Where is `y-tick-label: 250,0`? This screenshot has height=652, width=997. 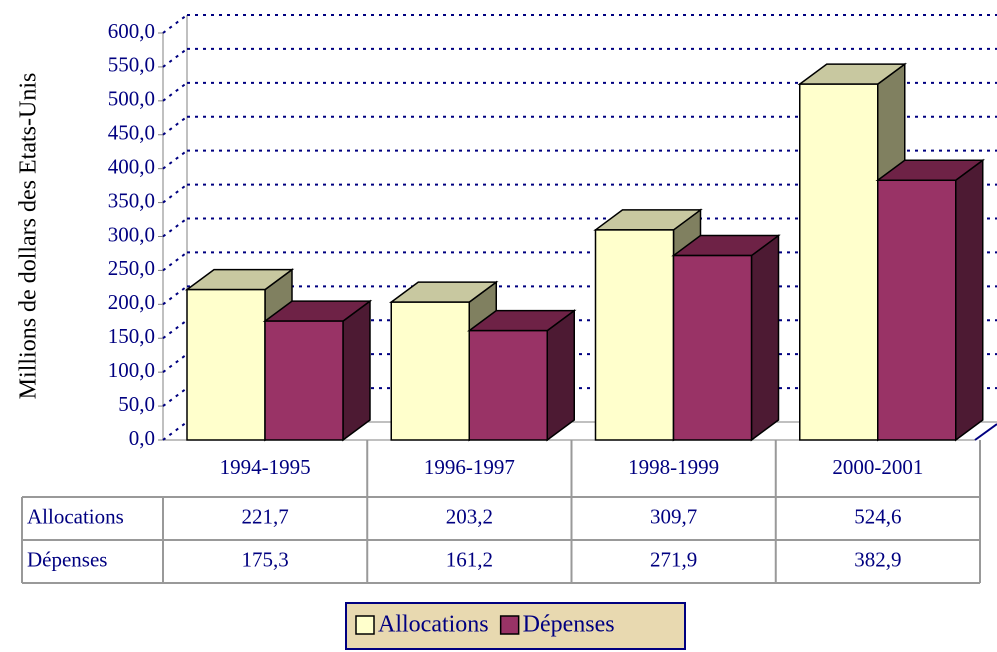 y-tick-label: 250,0 is located at coordinates (131, 268).